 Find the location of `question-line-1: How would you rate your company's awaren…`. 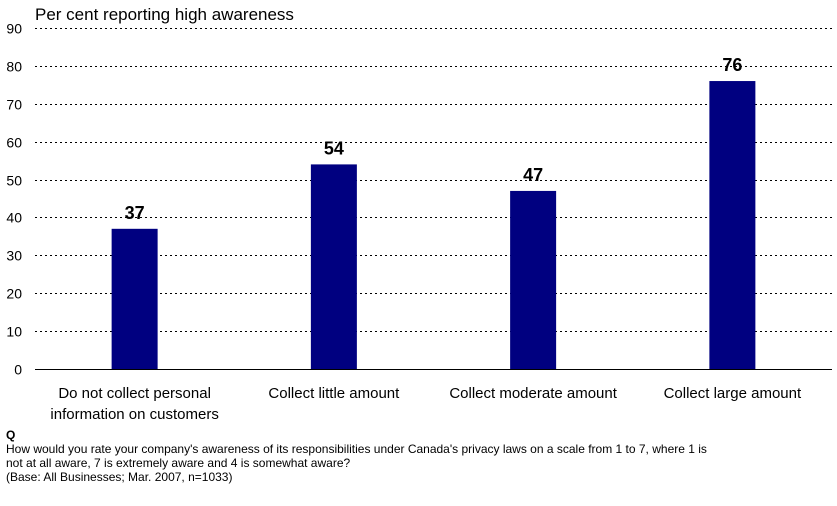

question-line-1: How would you rate your company's awaren… is located at coordinates (356, 449).